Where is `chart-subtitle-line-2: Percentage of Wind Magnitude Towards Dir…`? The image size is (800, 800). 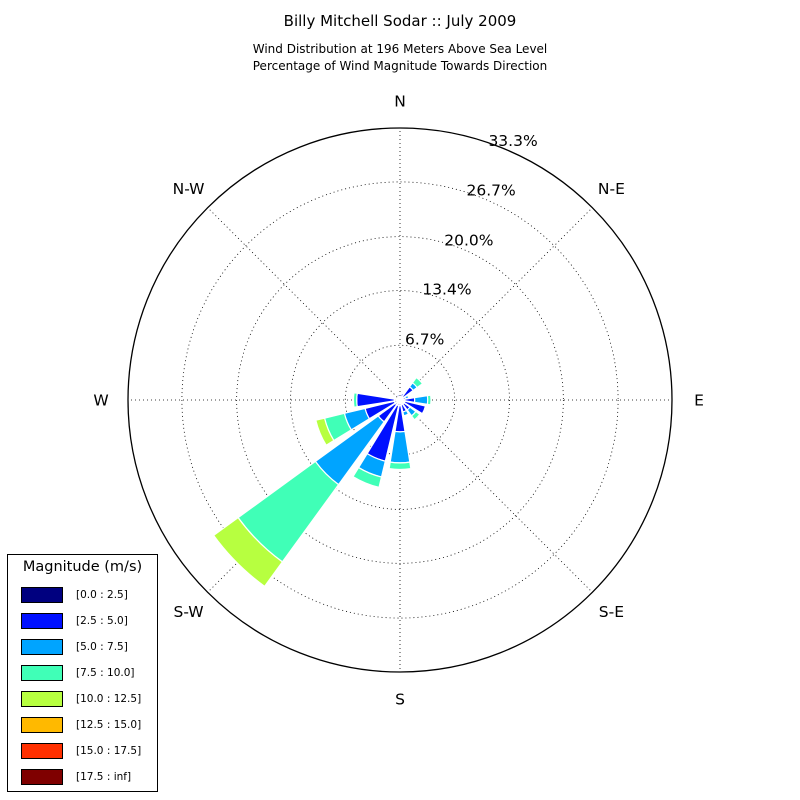
chart-subtitle-line-2: Percentage of Wind Magnitude Towards Dir… is located at coordinates (400, 66).